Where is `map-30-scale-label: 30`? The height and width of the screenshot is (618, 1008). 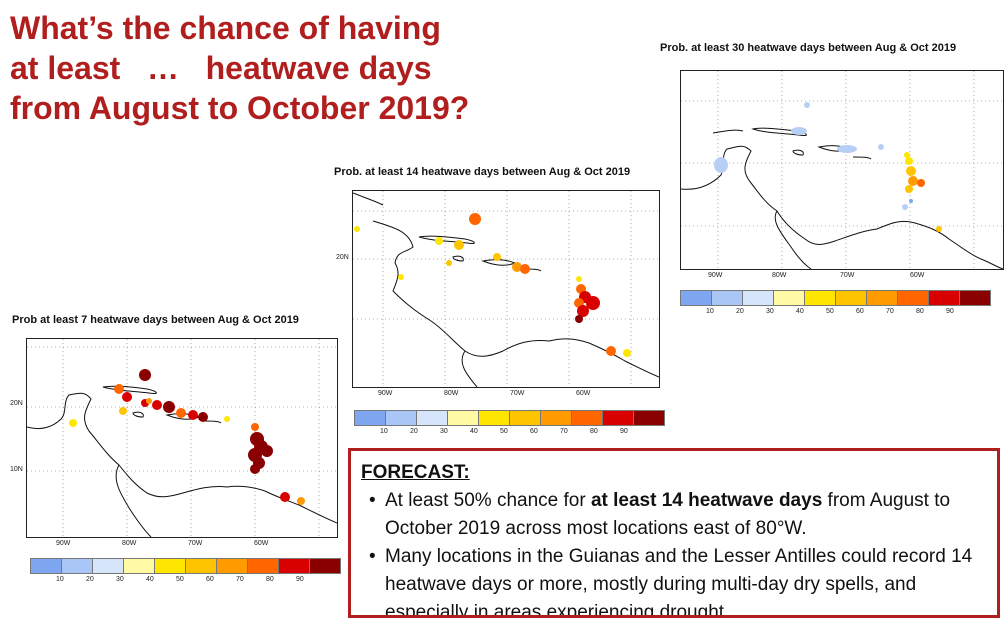 map-30-scale-label: 30 is located at coordinates (770, 311).